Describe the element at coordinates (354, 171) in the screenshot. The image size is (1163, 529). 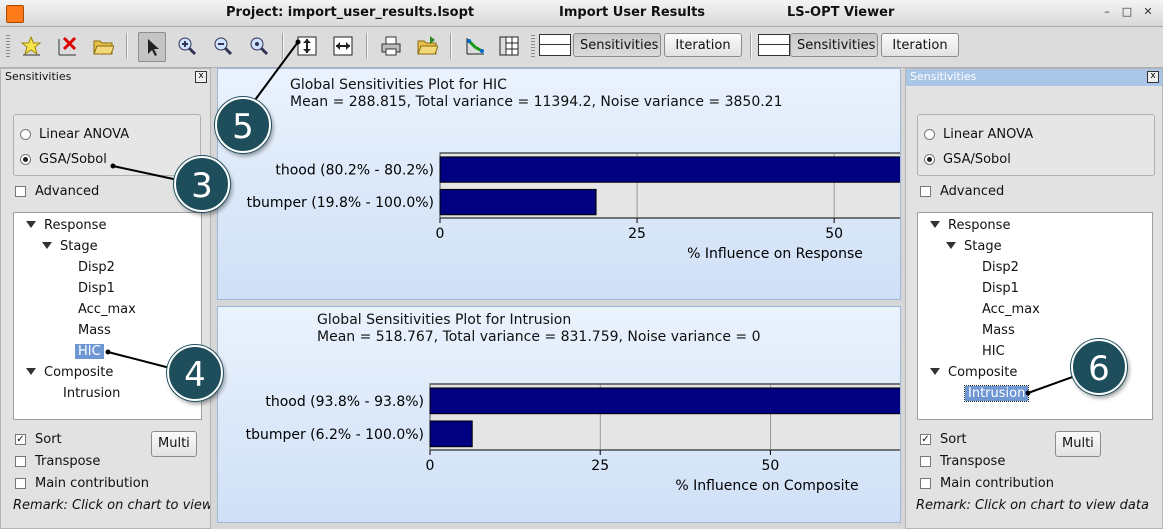
I see `category-label: thood (80.2% - 80.2%)` at that location.